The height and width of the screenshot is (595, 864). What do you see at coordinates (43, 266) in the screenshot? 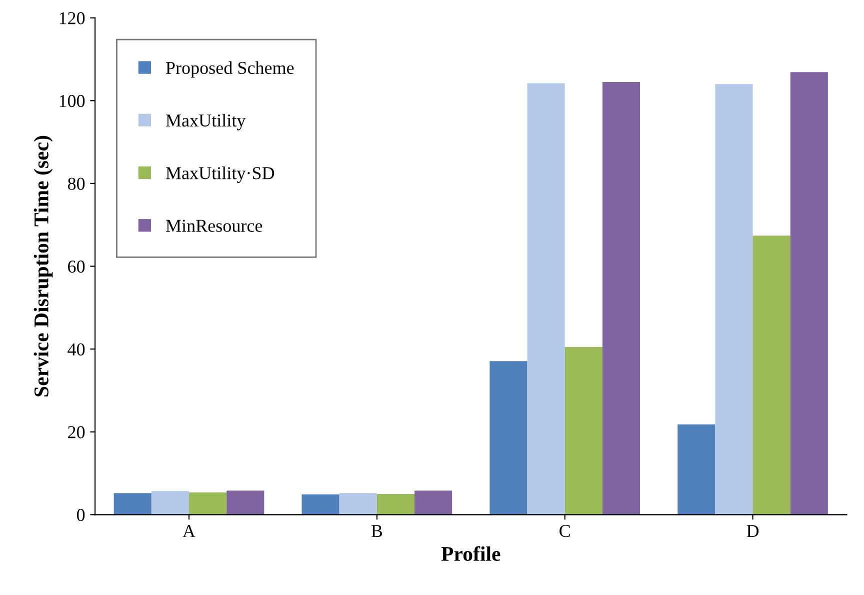
I see `y-axis-title: Service Disruption Time (sec)` at bounding box center [43, 266].